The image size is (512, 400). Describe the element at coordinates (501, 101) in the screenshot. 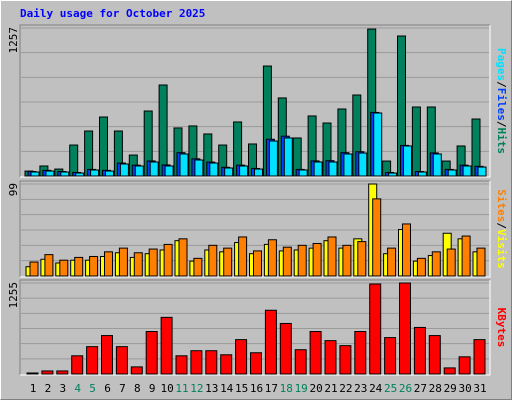

I see `legend: Pages/Files/Hits` at that location.